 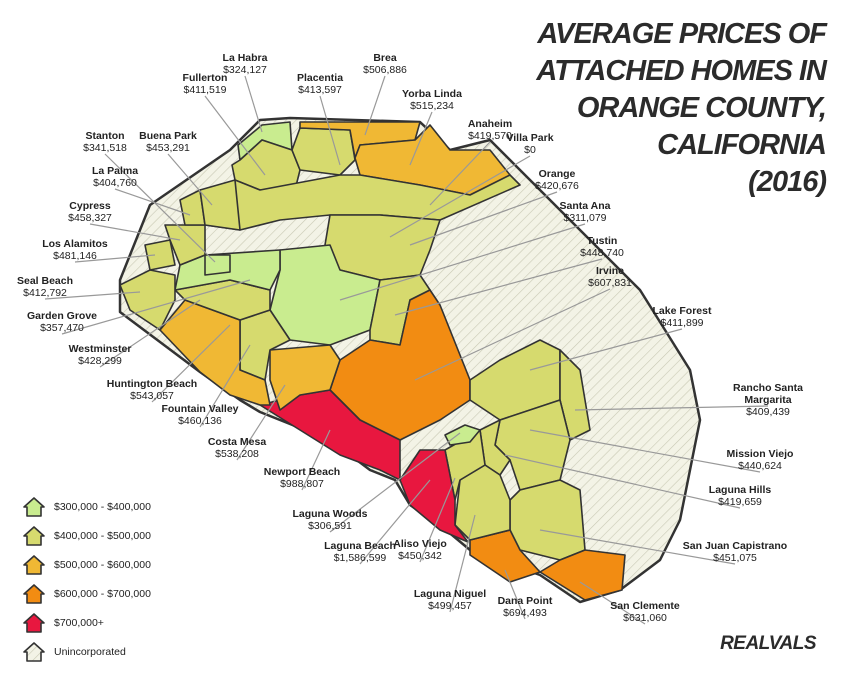 What do you see at coordinates (237, 442) in the screenshot?
I see `city-name: Costa Mesa` at bounding box center [237, 442].